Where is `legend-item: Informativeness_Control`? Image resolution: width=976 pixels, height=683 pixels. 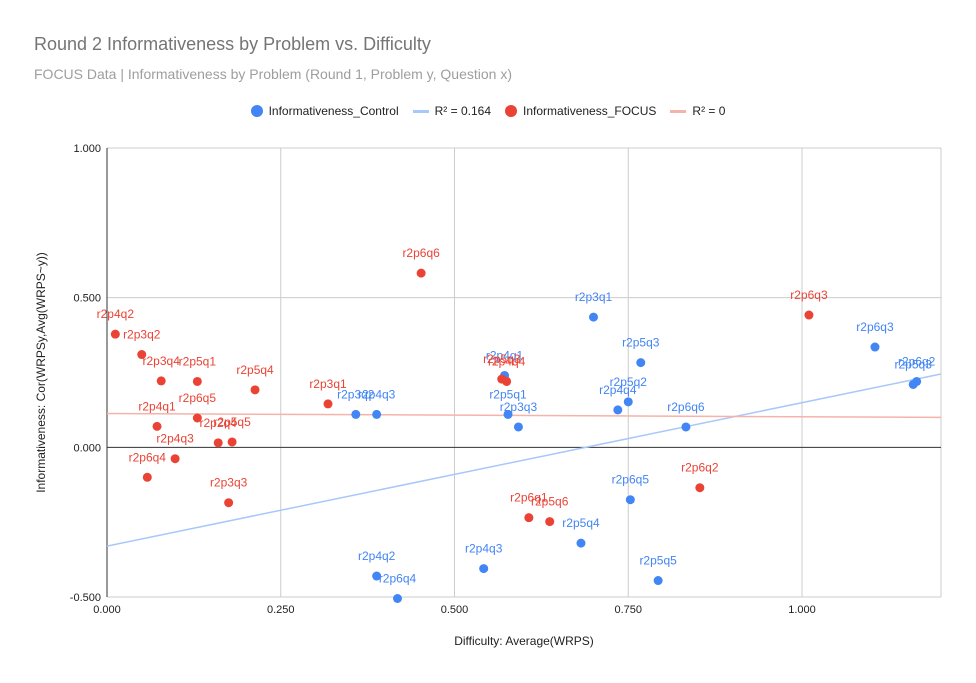
legend-item: Informativeness_Control is located at coordinates (324, 111).